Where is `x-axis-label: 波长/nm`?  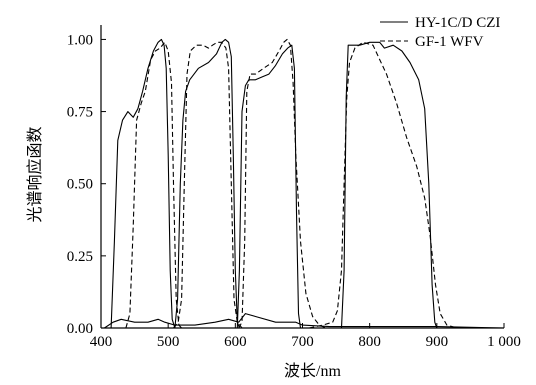
x-axis-label: 波长/nm is located at coordinates (312, 371).